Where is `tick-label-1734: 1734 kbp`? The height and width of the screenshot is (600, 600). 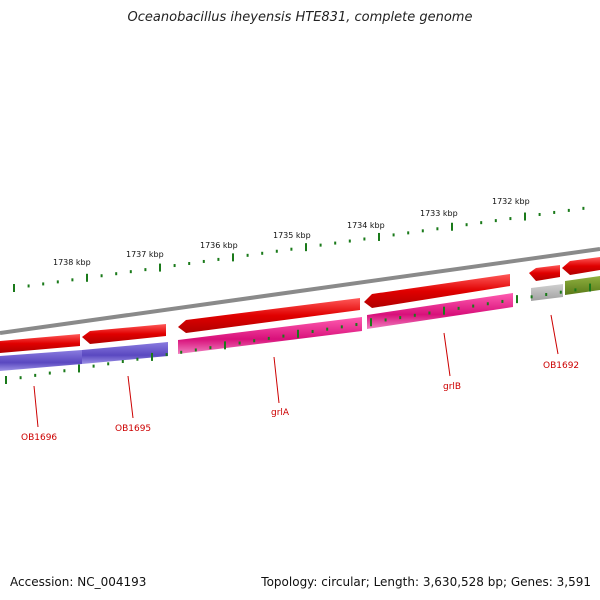 tick-label-1734: 1734 kbp is located at coordinates (366, 225).